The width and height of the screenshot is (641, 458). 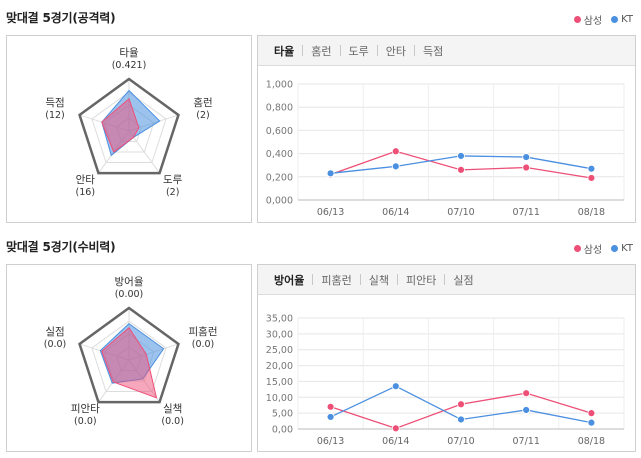 I want to click on radar-axis-value: (0.00), so click(x=129, y=294).